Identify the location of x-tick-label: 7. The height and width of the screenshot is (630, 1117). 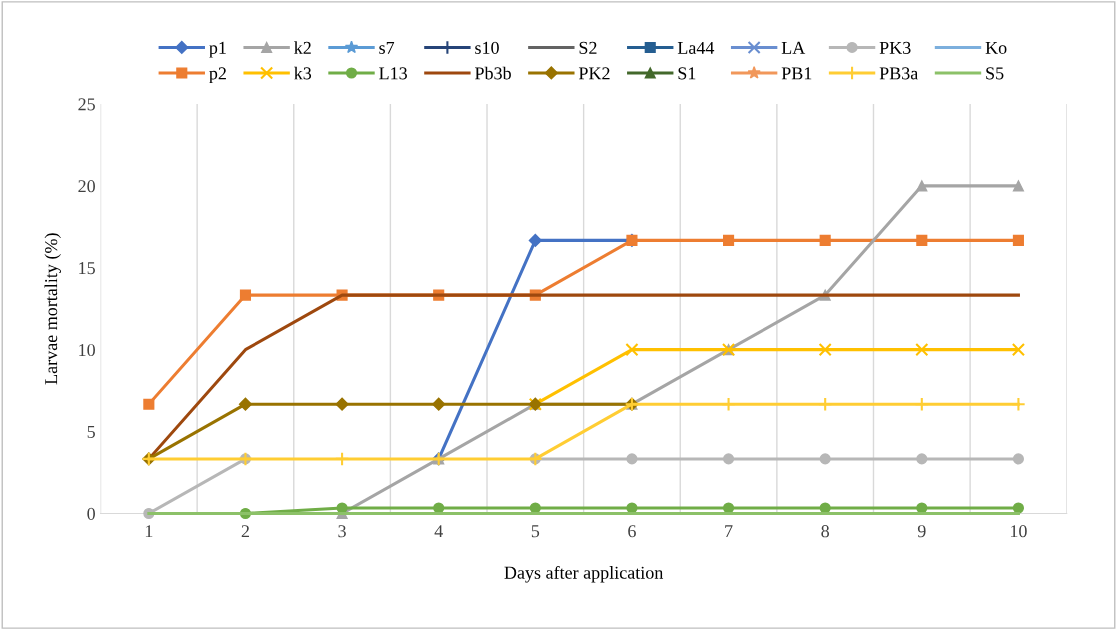
(729, 531).